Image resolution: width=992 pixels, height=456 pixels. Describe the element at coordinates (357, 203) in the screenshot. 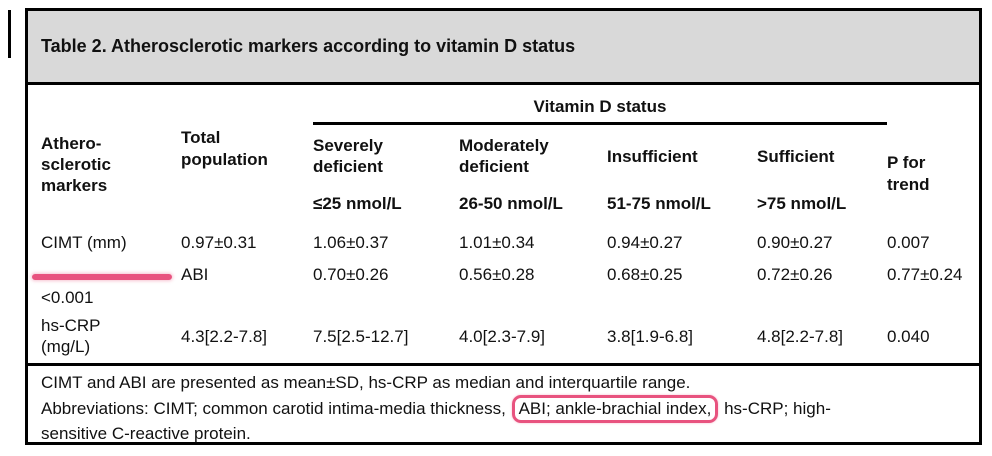

I see `range-severely-deficient: ≤25 nmol/L` at that location.